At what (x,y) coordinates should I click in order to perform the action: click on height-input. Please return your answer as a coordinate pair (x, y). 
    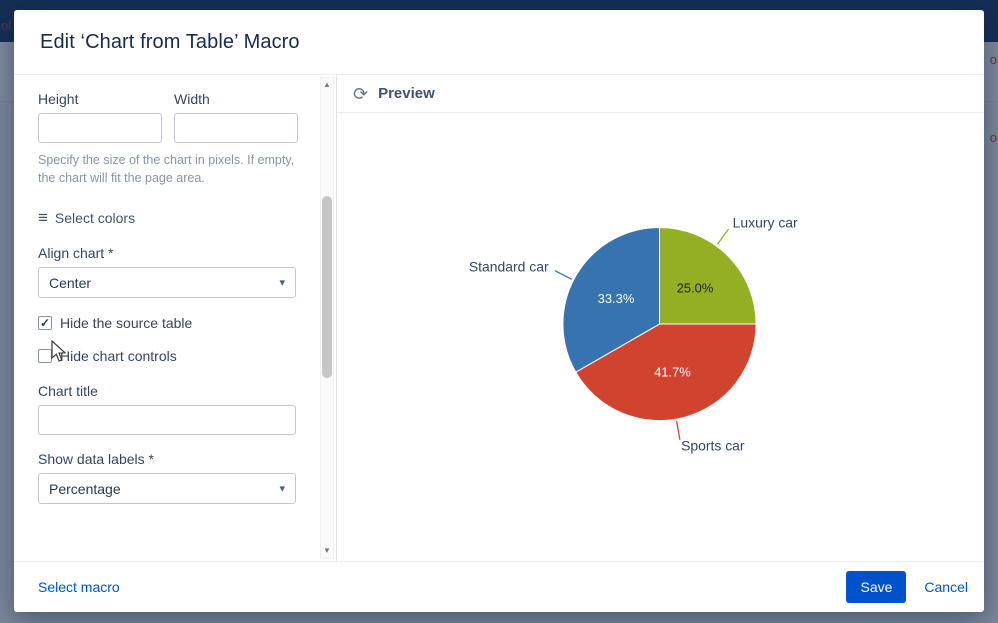
    Looking at the image, I should click on (100, 128).